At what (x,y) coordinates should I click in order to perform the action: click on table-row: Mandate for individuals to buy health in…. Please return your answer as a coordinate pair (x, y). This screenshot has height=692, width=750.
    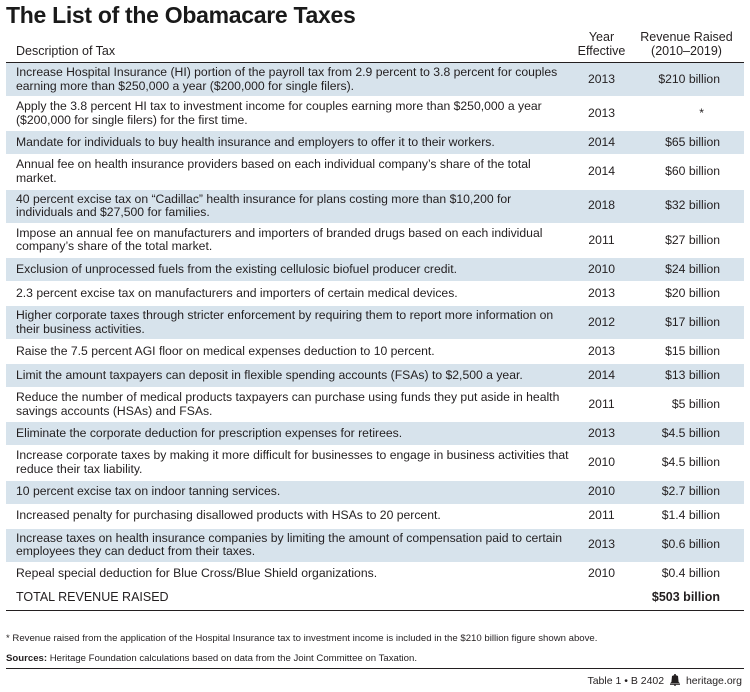
    Looking at the image, I should click on (375, 142).